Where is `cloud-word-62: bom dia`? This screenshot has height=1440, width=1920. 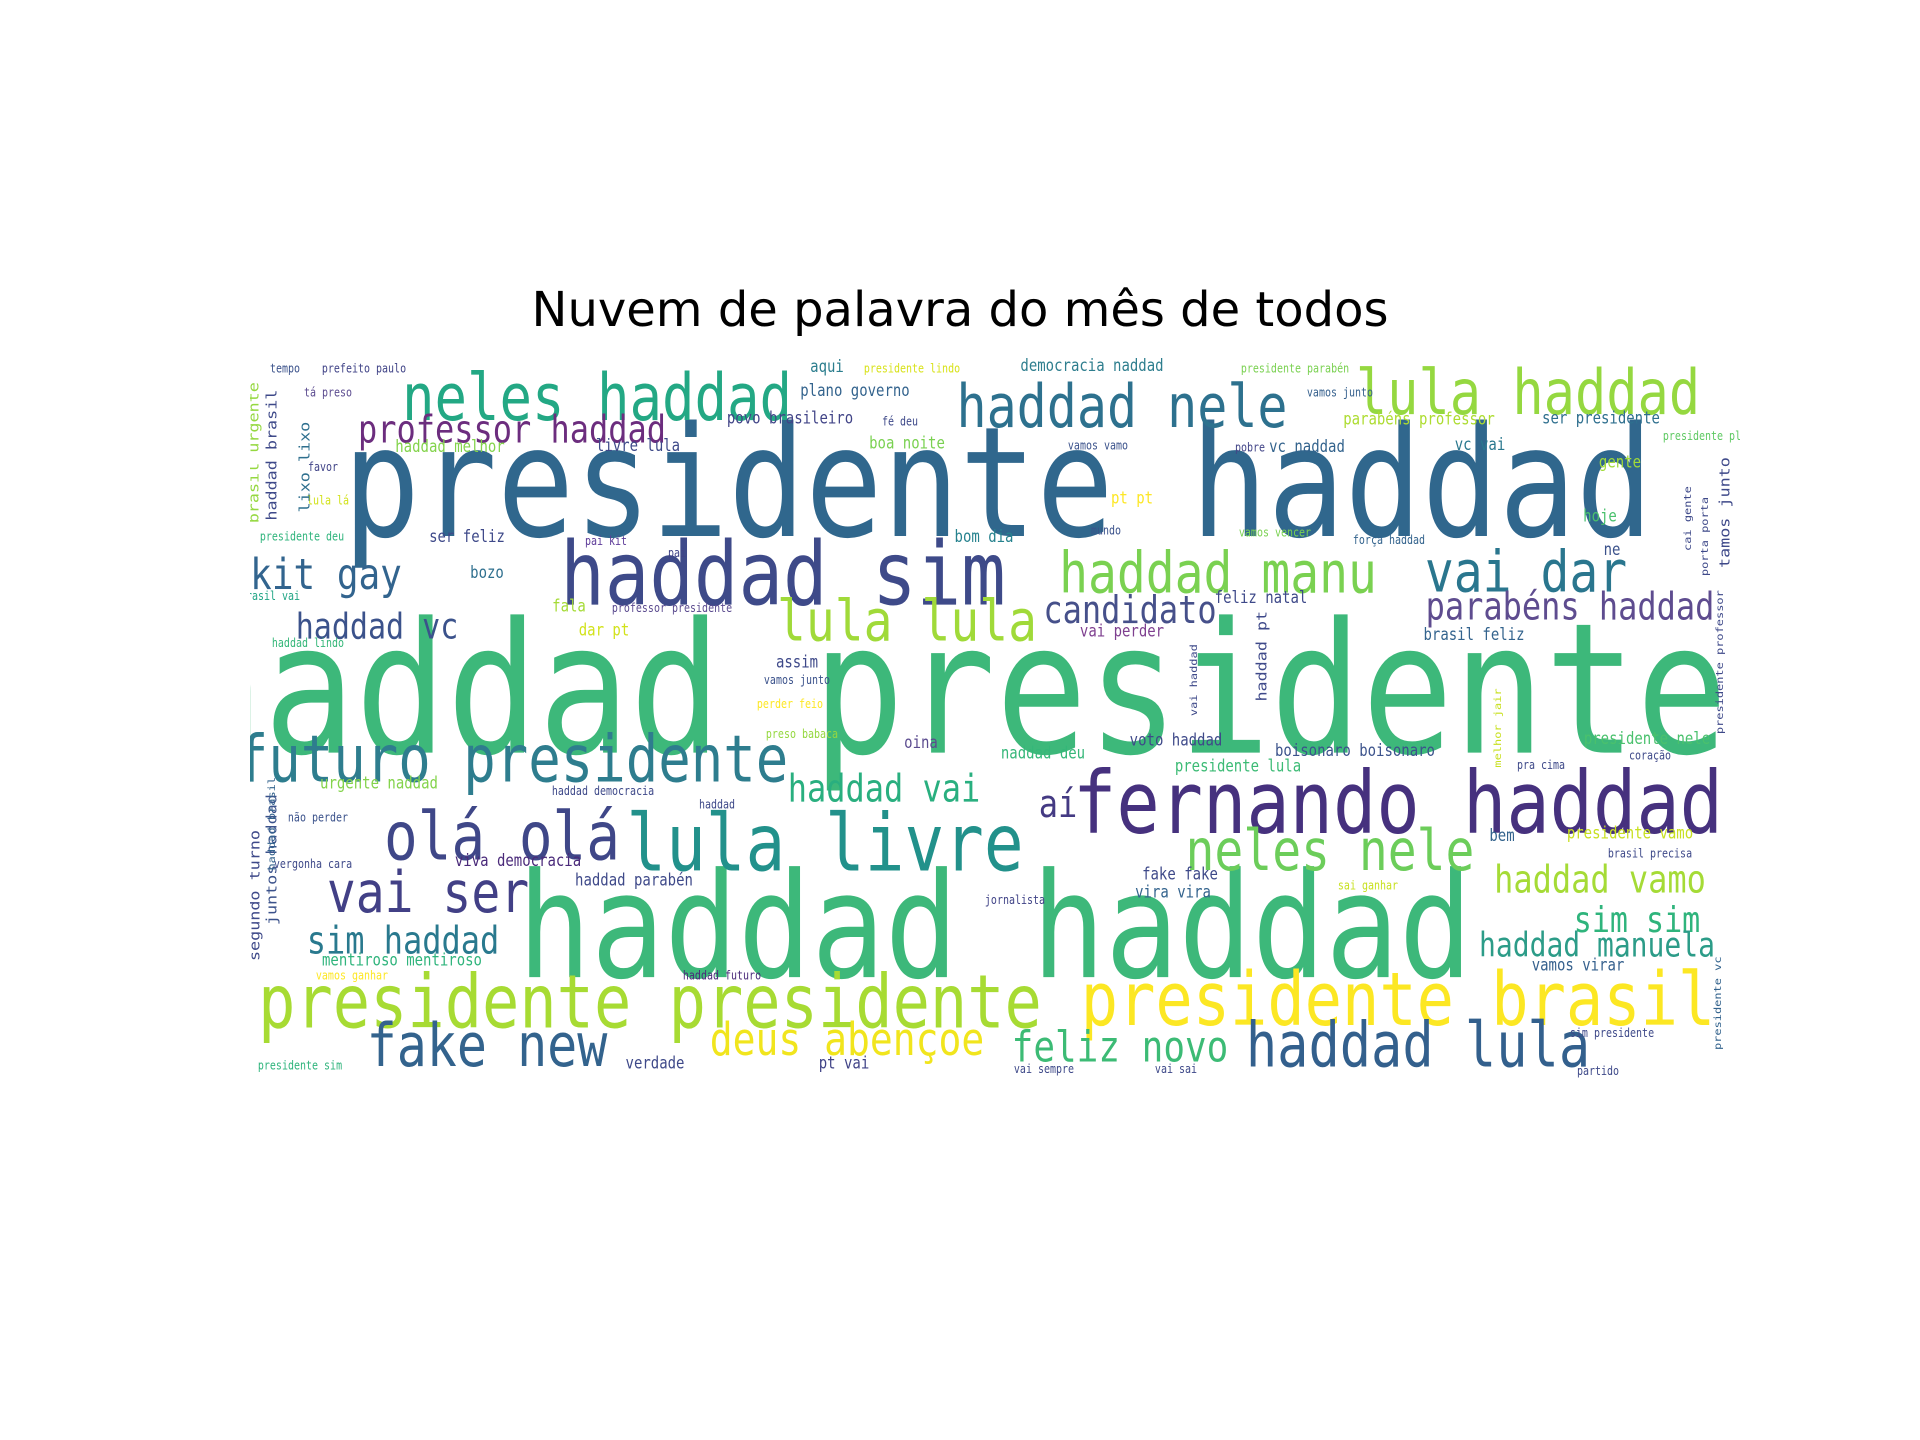 cloud-word-62: bom dia is located at coordinates (984, 537).